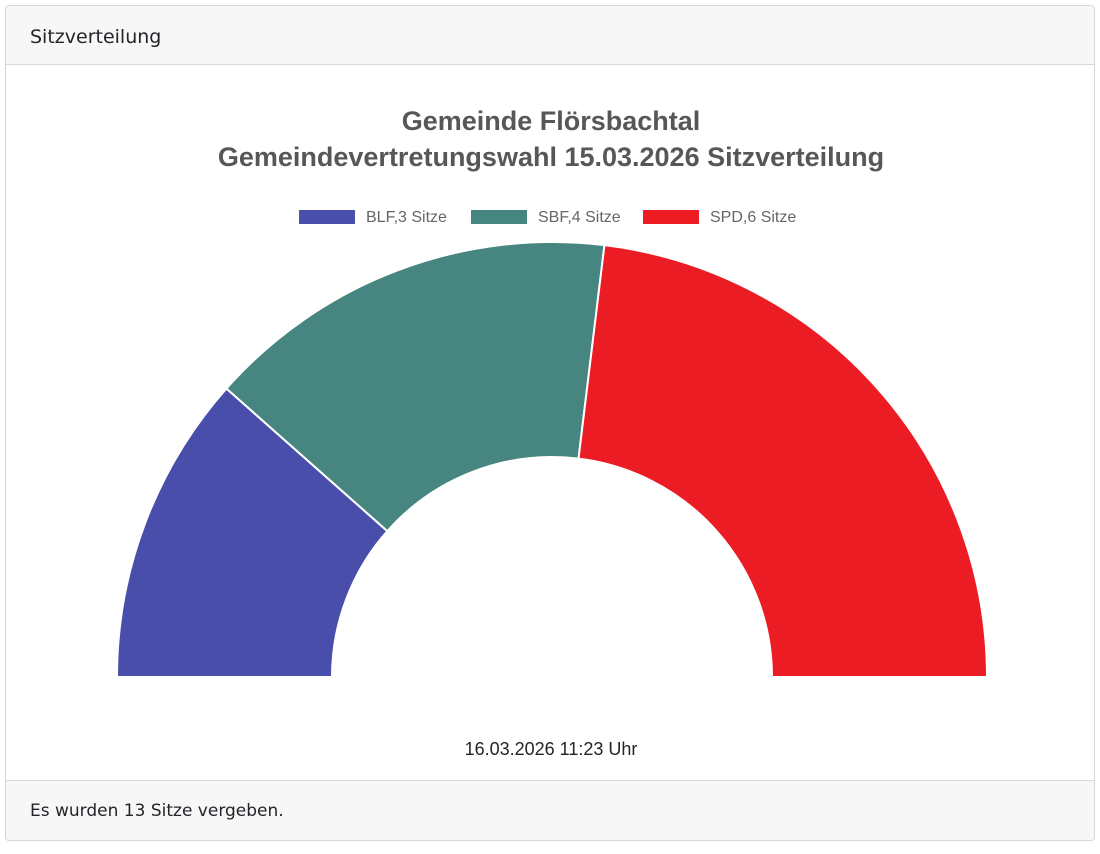 This screenshot has width=1100, height=854. What do you see at coordinates (551, 749) in the screenshot?
I see `chart-timestamp: 16.03.2026 11:23 Uhr` at bounding box center [551, 749].